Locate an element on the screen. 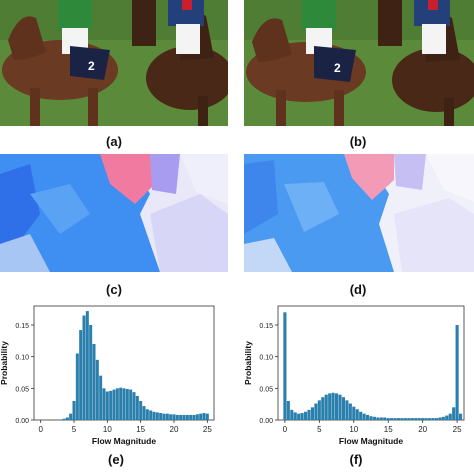  x-axis-label: Flow Magnitude is located at coordinates (371, 441).